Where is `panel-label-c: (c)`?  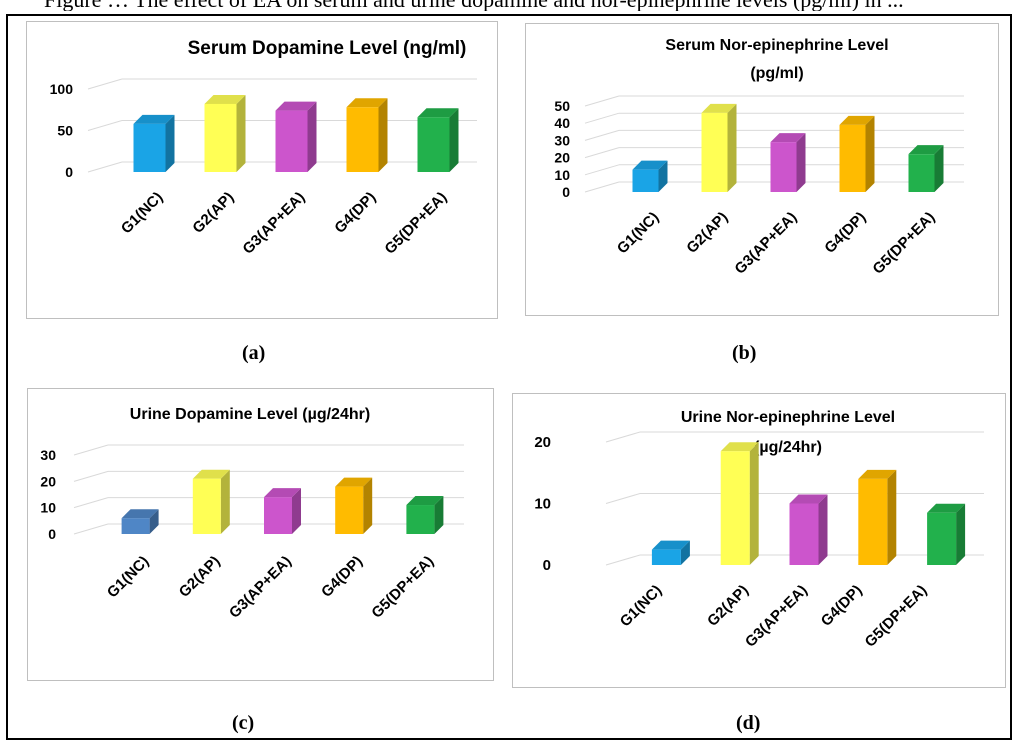 panel-label-c: (c) is located at coordinates (243, 723).